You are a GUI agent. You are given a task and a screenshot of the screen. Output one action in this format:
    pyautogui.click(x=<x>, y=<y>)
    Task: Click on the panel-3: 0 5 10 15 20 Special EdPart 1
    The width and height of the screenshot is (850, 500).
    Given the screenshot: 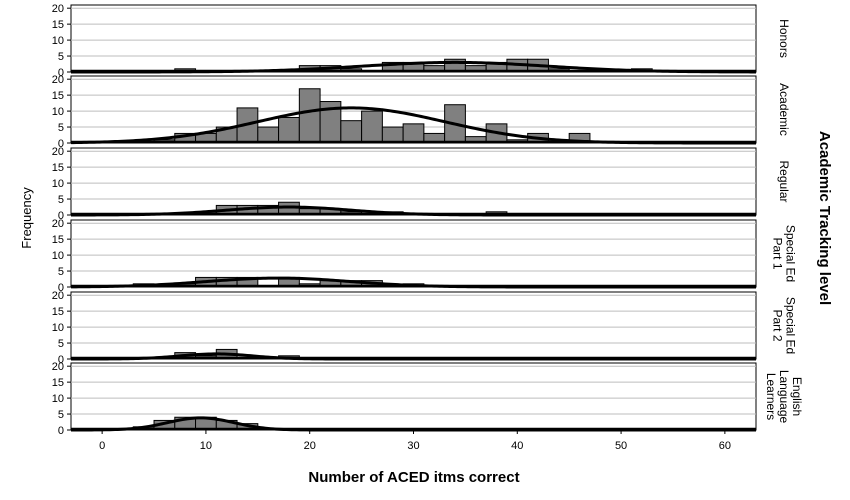 What is the action you would take?
    pyautogui.click(x=425, y=256)
    